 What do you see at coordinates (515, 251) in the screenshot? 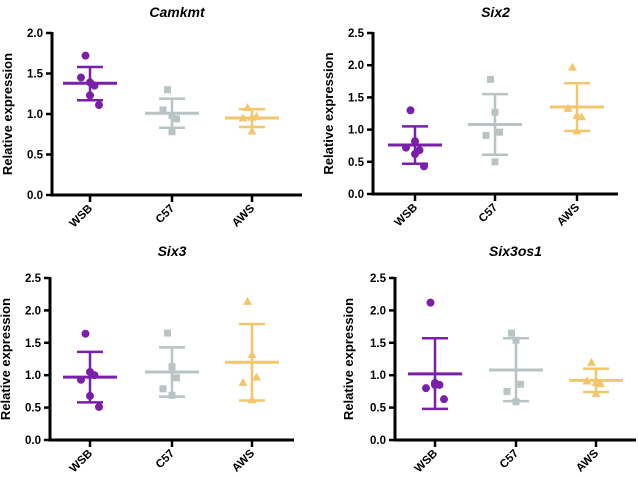
I see `chart-title: Six3os1` at bounding box center [515, 251].